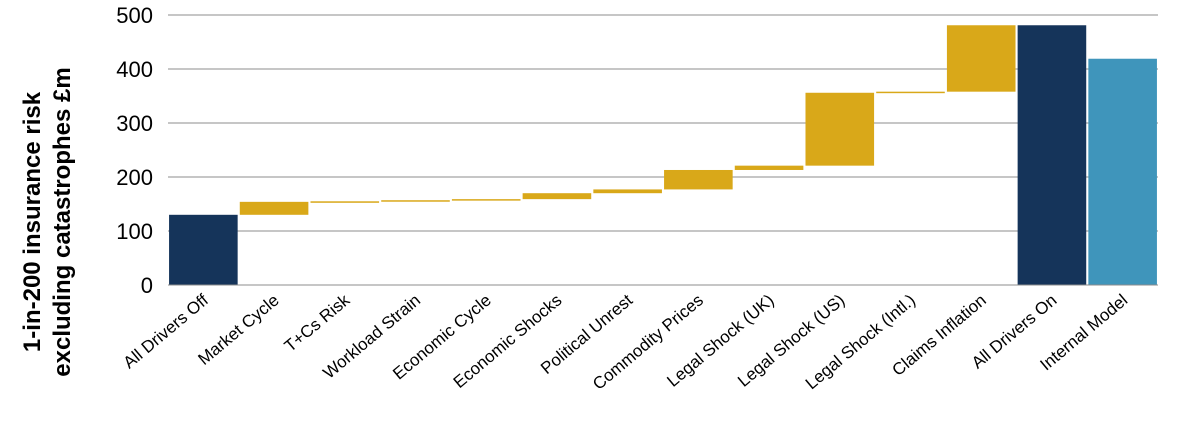  I want to click on bar-legal-shock-intl, so click(910, 92).